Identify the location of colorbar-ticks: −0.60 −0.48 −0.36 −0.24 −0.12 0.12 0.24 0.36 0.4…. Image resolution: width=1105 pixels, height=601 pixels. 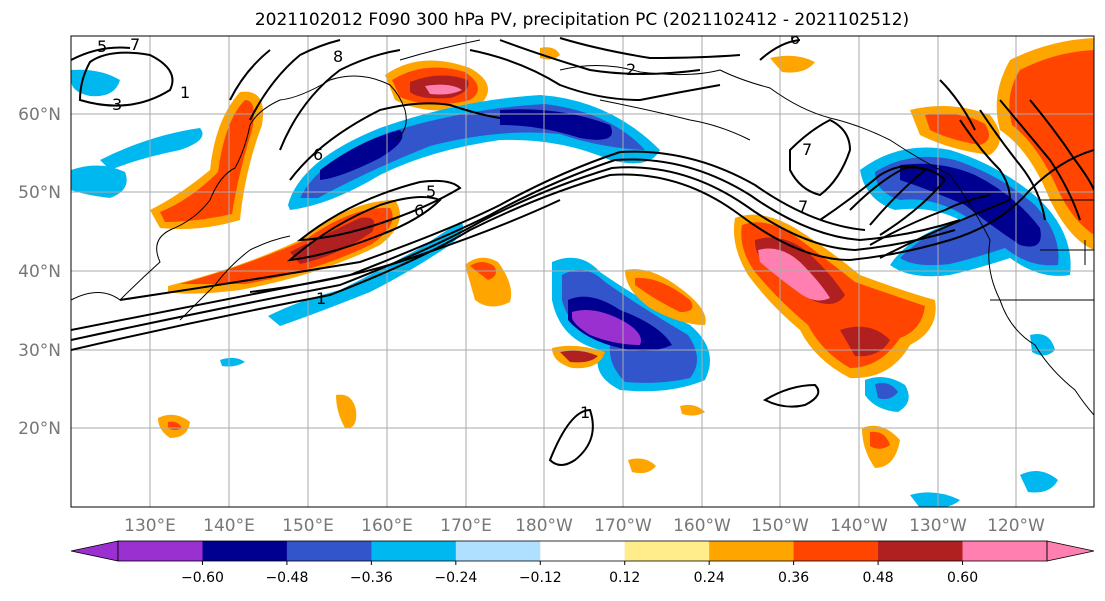
(579, 573).